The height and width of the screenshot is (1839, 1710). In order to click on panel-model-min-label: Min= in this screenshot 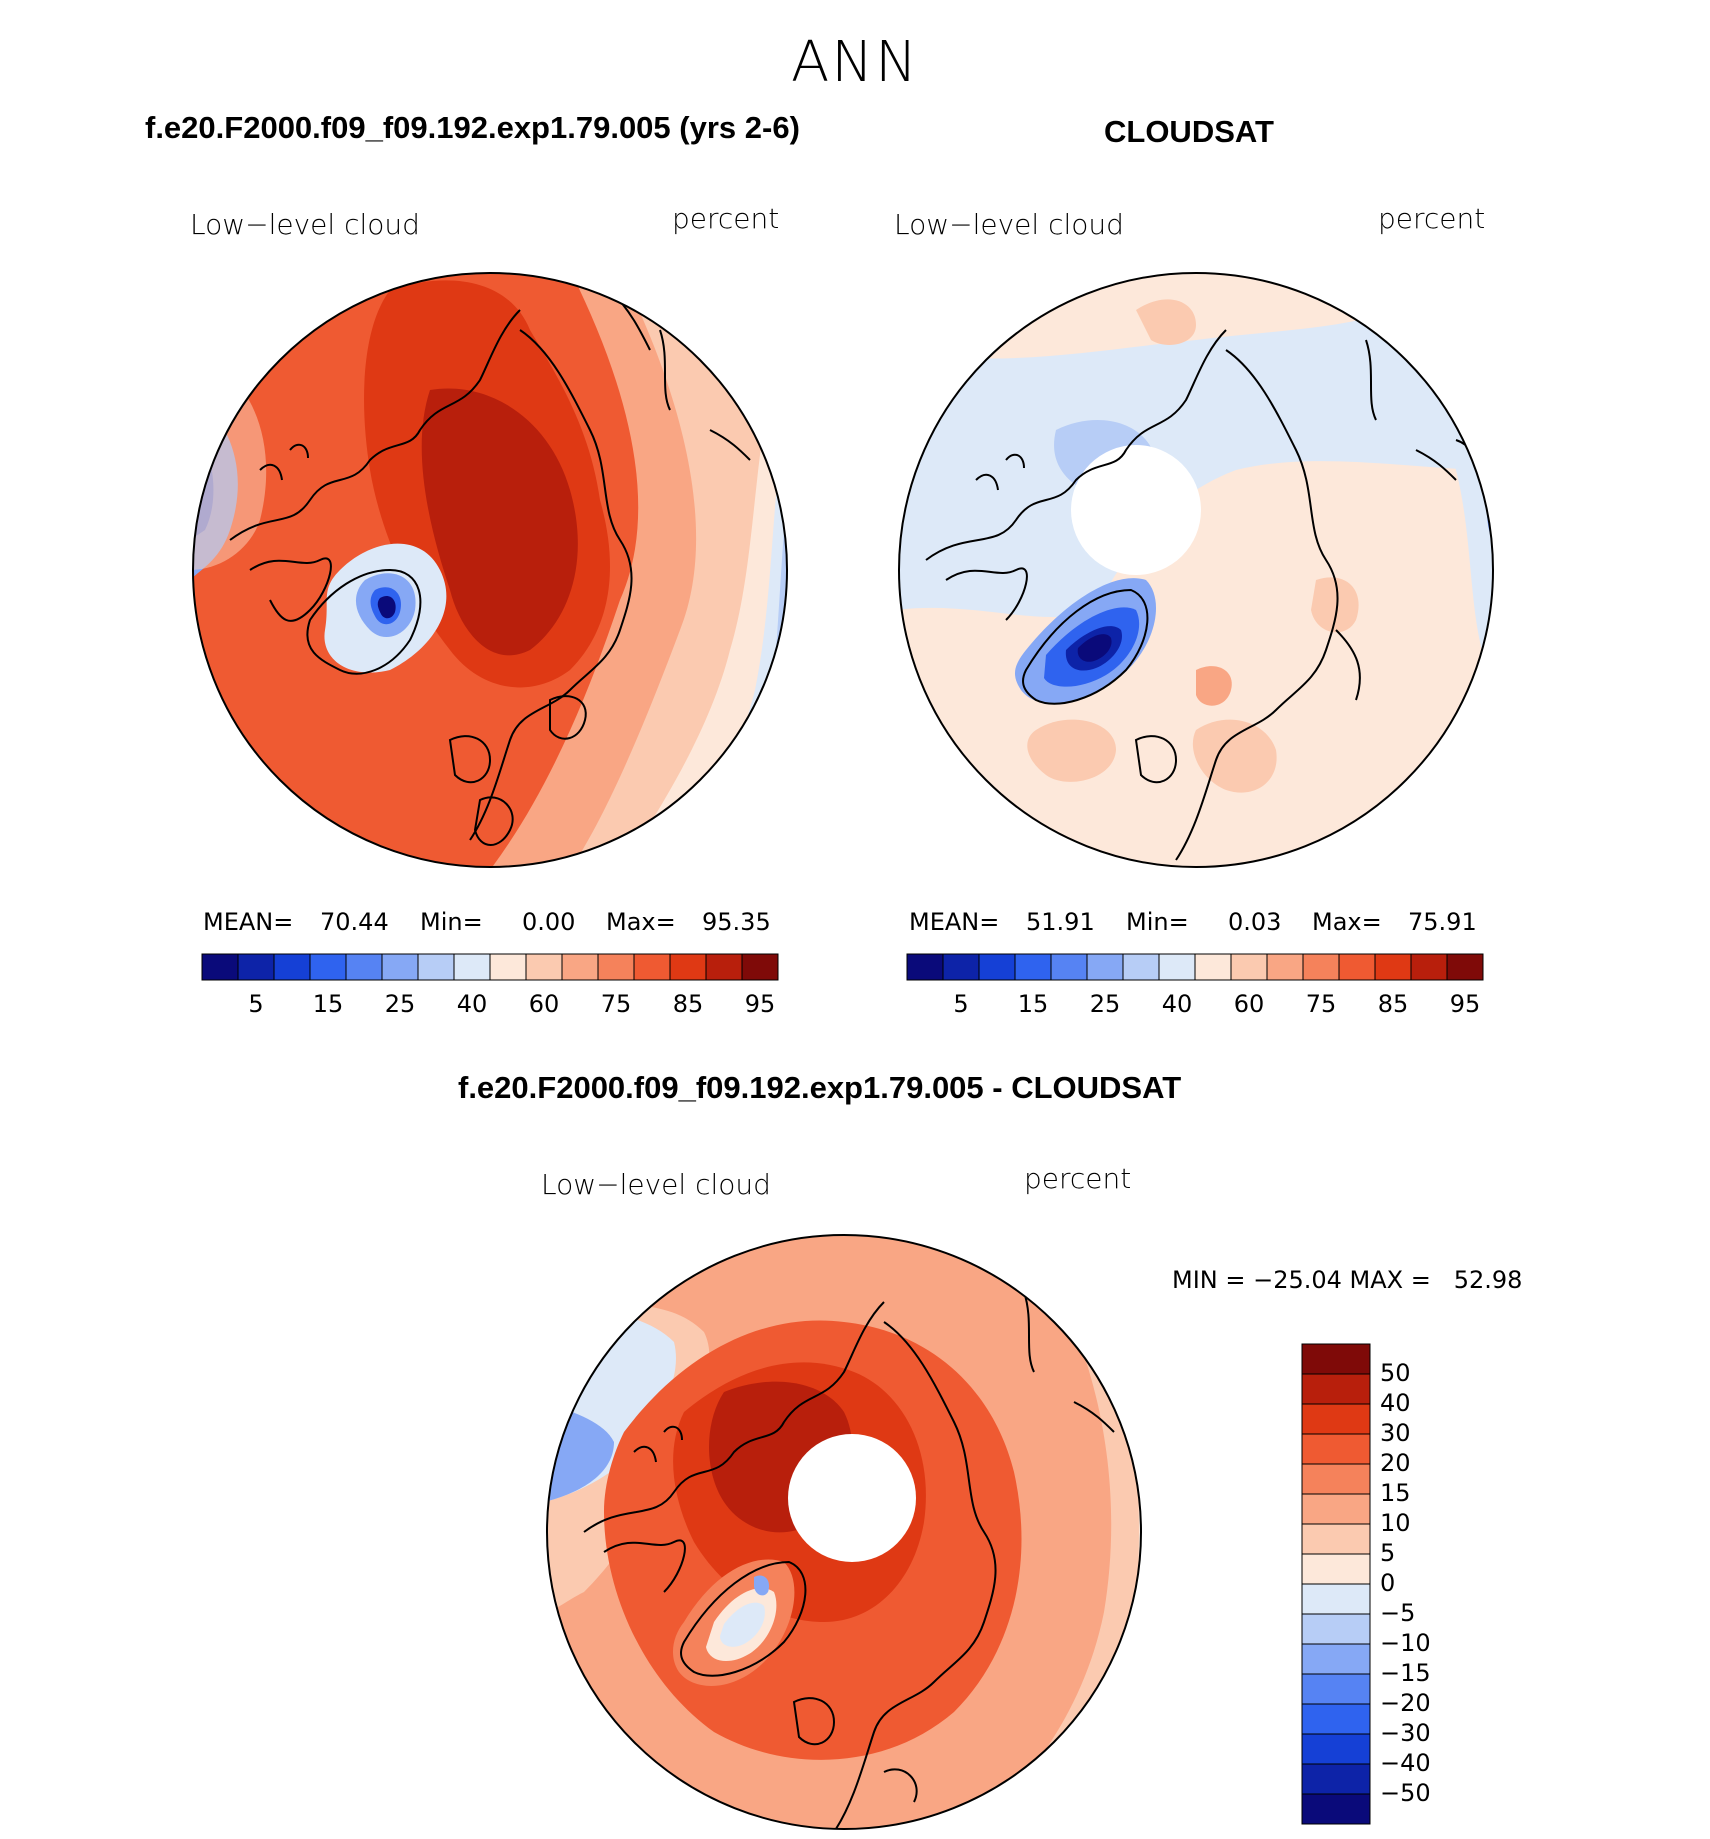, I will do `click(451, 922)`.